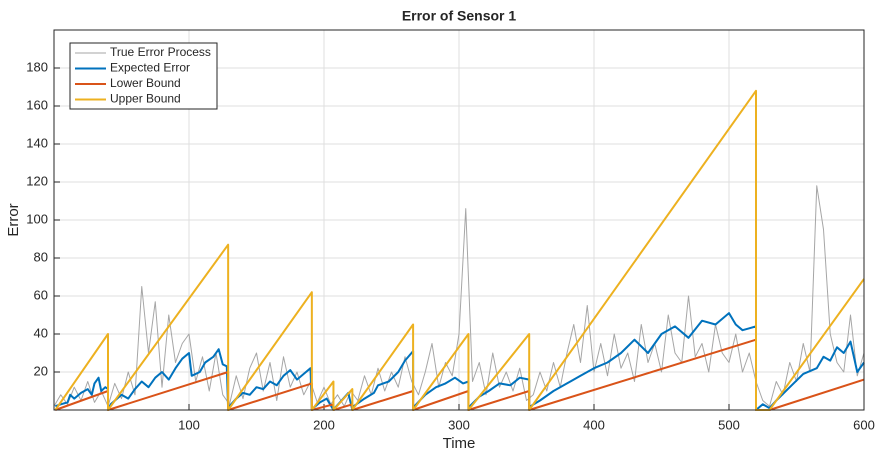  I want to click on legend-label: Lower Bound, so click(145, 83).